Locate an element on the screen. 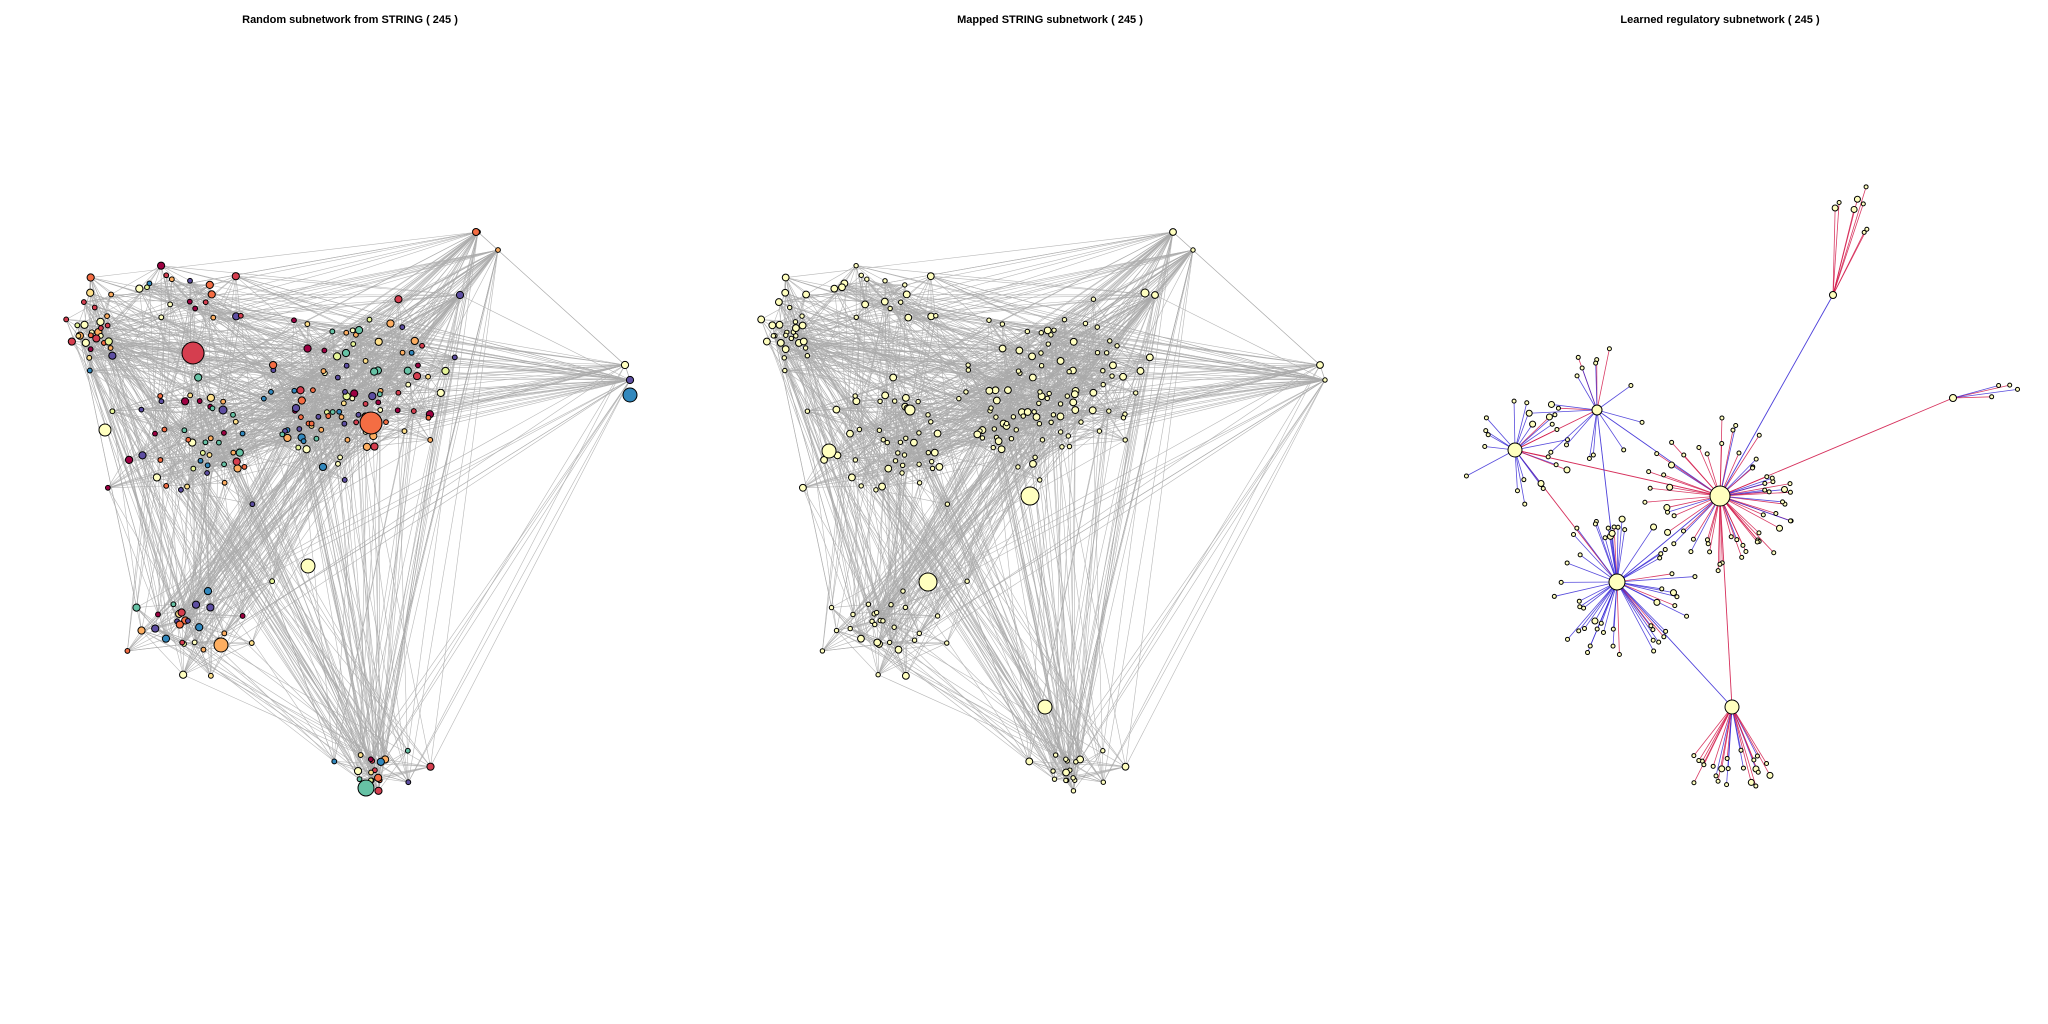 Image resolution: width=2048 pixels, height=1024 pixels. panel-title-learned-subnetwork: Learned regulatory subnetwork ( 245 ) is located at coordinates (1720, 20).